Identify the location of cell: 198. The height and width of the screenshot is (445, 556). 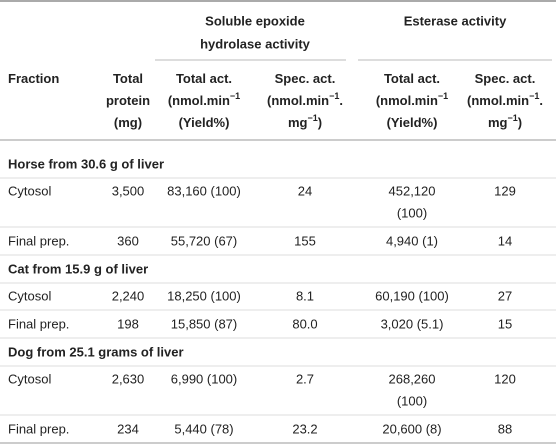
(128, 323).